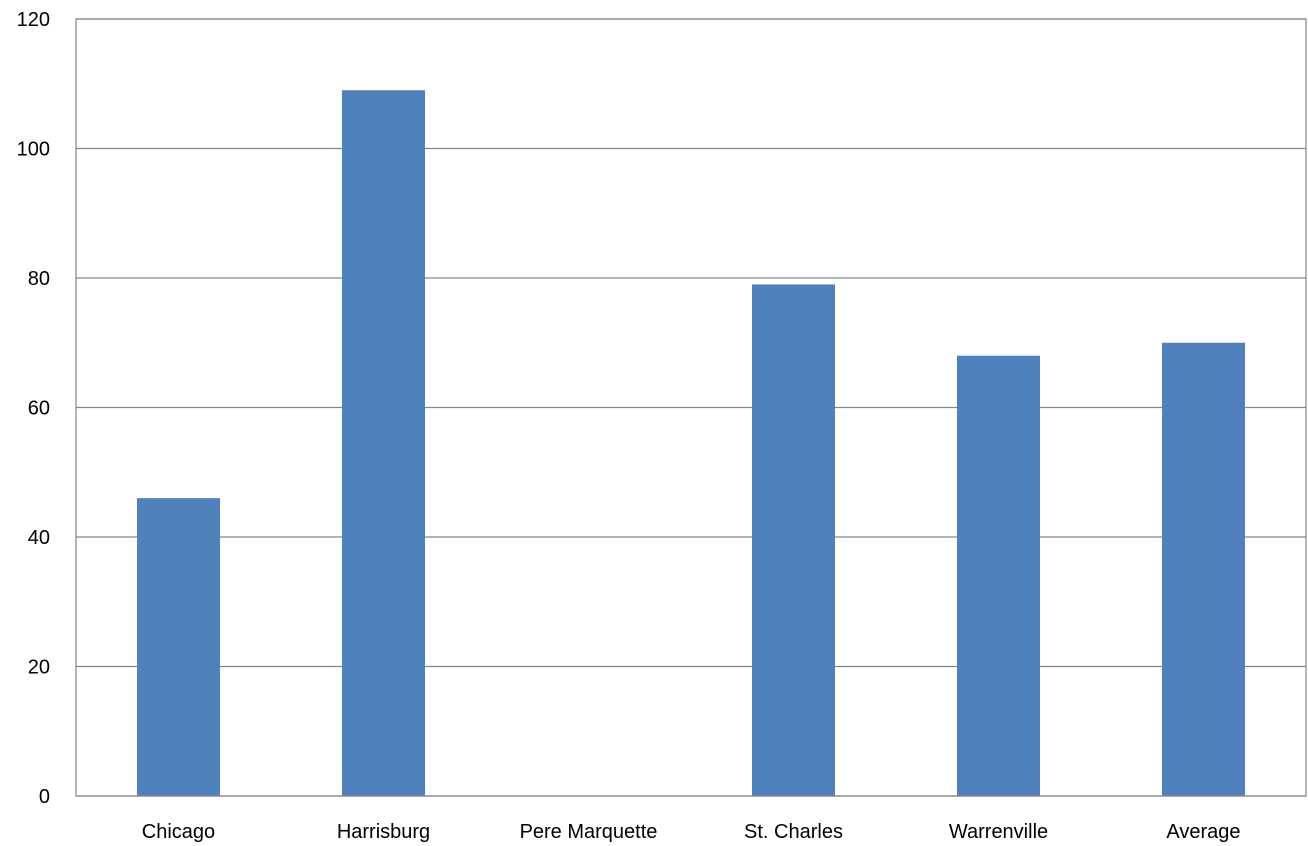 Image resolution: width=1308 pixels, height=846 pixels. I want to click on bar-st-charles, so click(793, 540).